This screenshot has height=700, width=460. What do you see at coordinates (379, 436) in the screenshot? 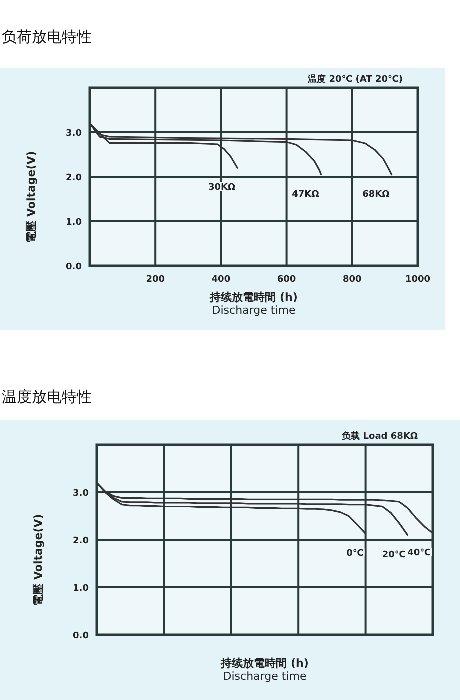
I see `text: 负载 Load 68KΩ` at bounding box center [379, 436].